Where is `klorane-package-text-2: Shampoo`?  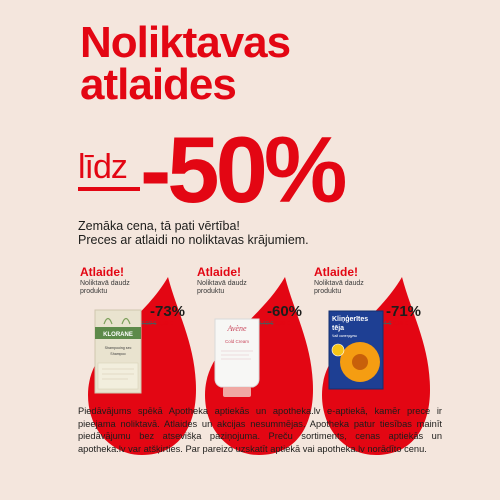
klorane-package-text-2: Shampoo is located at coordinates (117, 354).